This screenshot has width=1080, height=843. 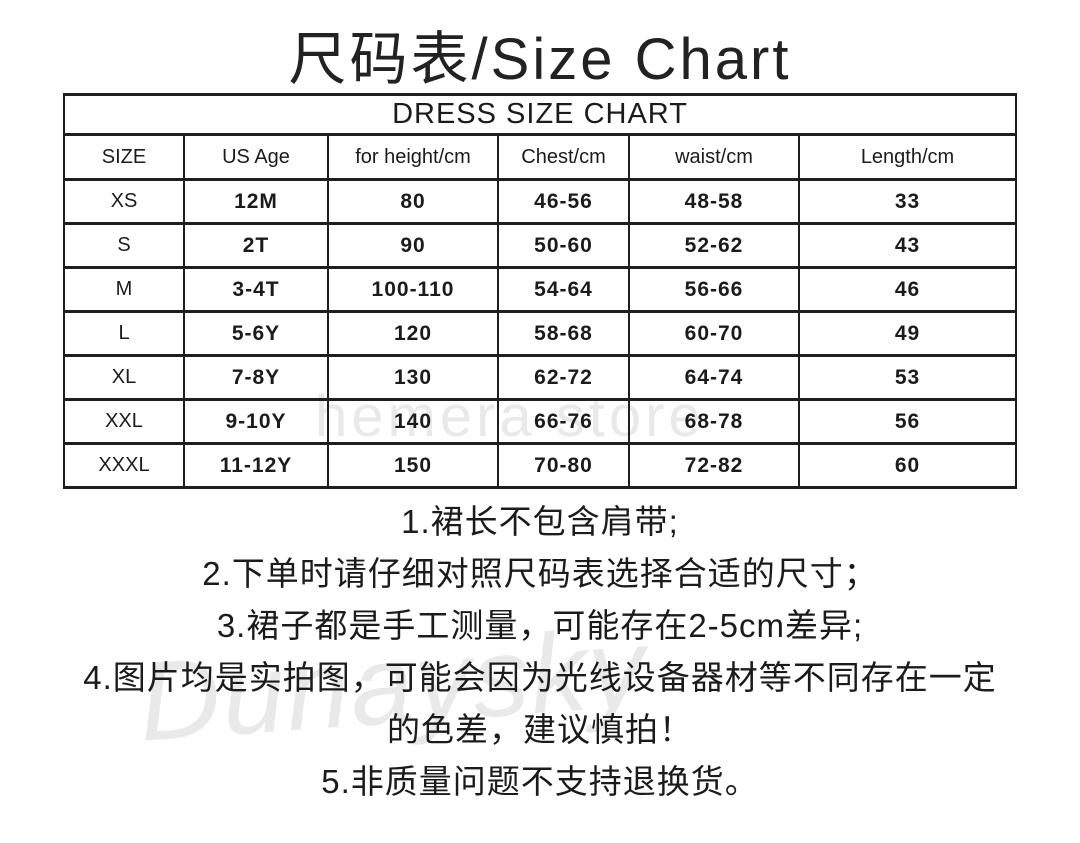 What do you see at coordinates (413, 333) in the screenshot?
I see `cell-height: 120` at bounding box center [413, 333].